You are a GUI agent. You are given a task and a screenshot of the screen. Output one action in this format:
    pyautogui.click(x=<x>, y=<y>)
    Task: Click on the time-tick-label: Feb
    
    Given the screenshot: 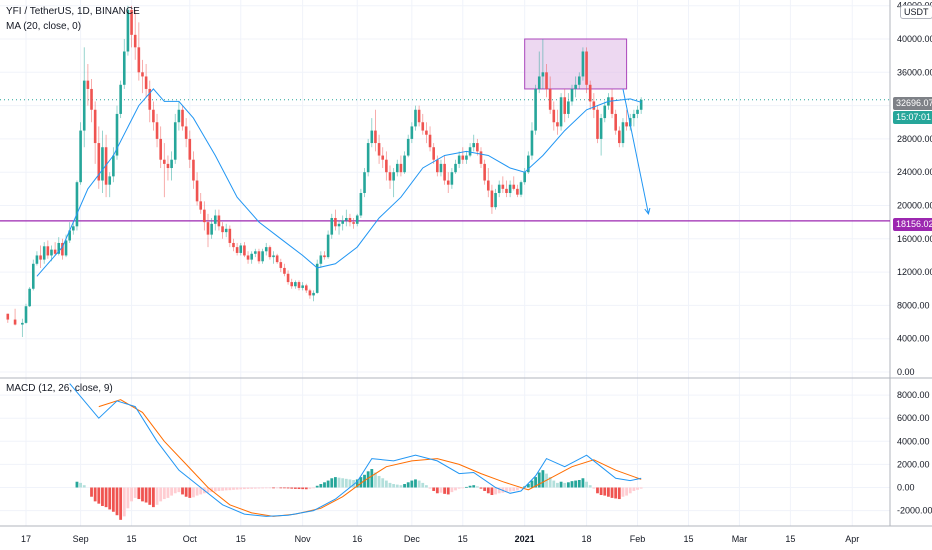 What is the action you would take?
    pyautogui.click(x=638, y=539)
    